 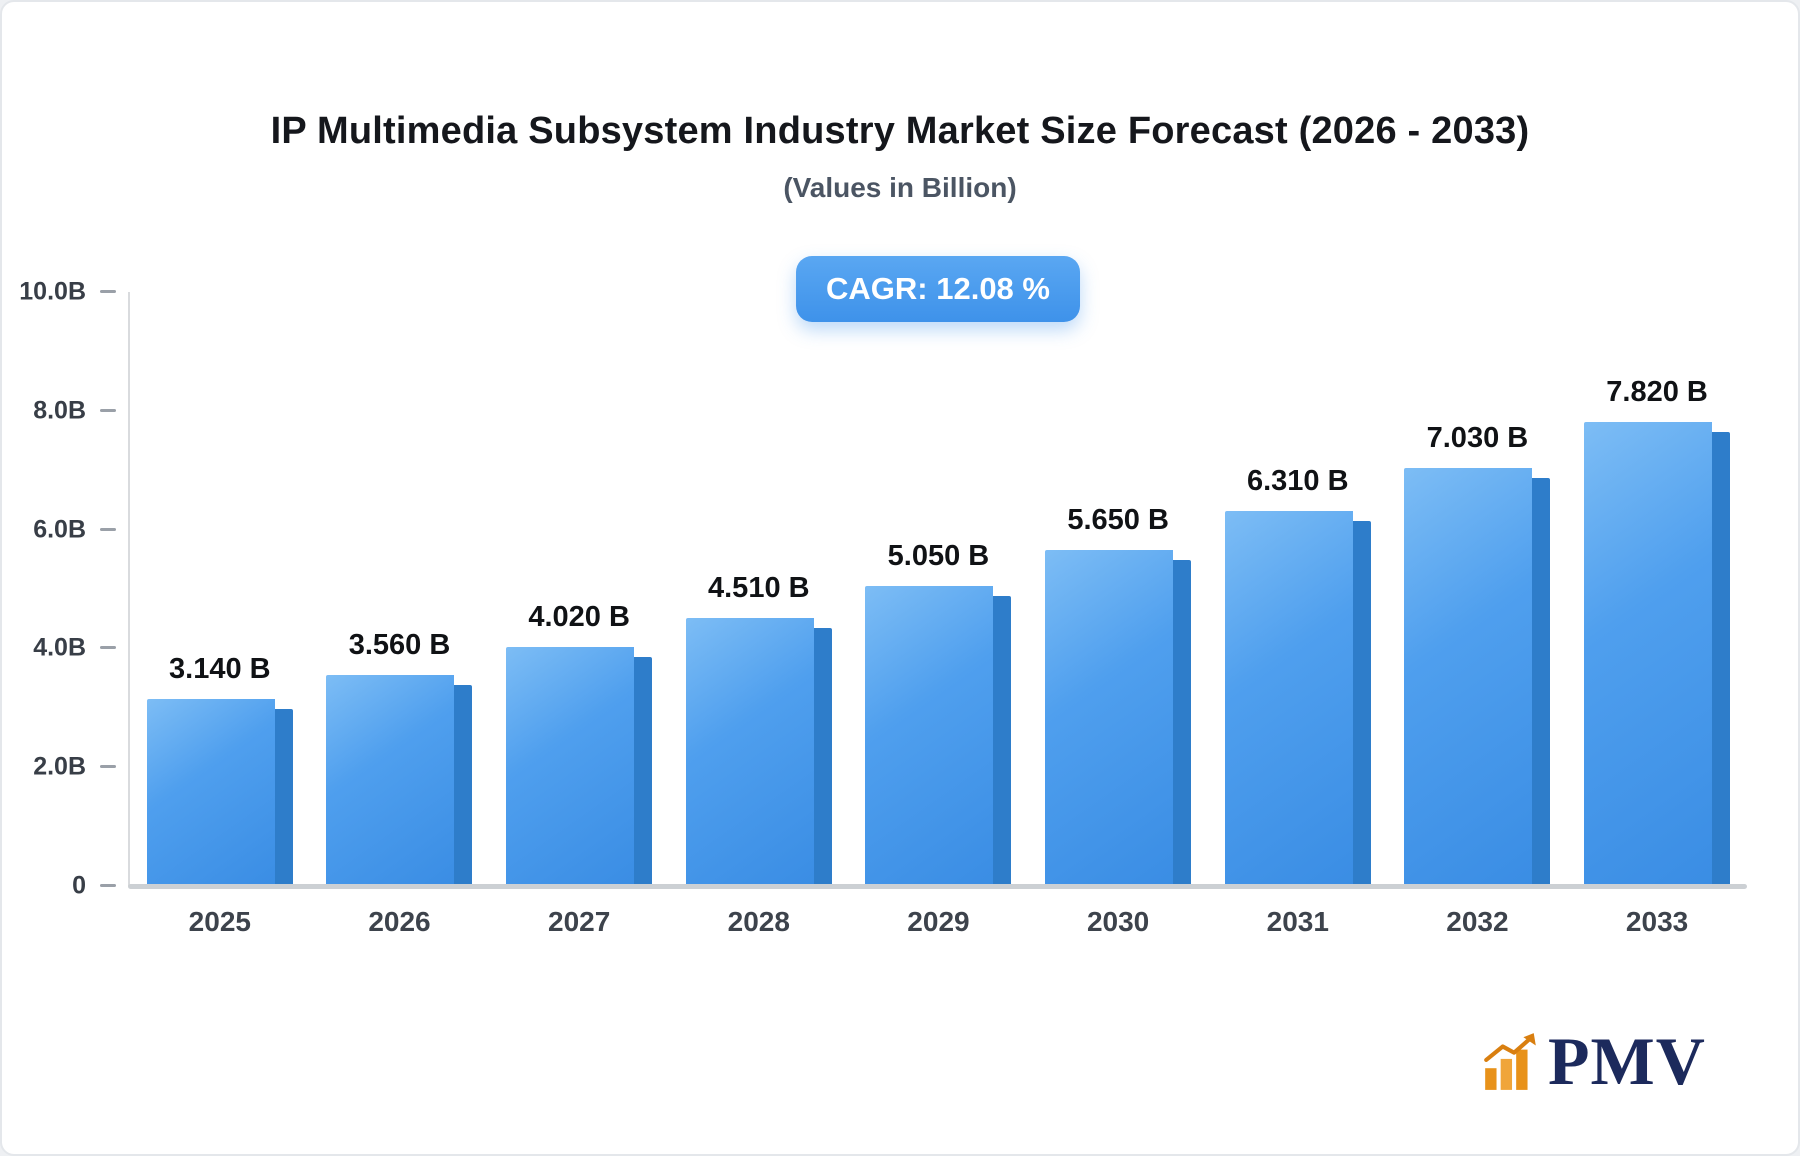 I want to click on x-axis-label: 2028, so click(x=758, y=921).